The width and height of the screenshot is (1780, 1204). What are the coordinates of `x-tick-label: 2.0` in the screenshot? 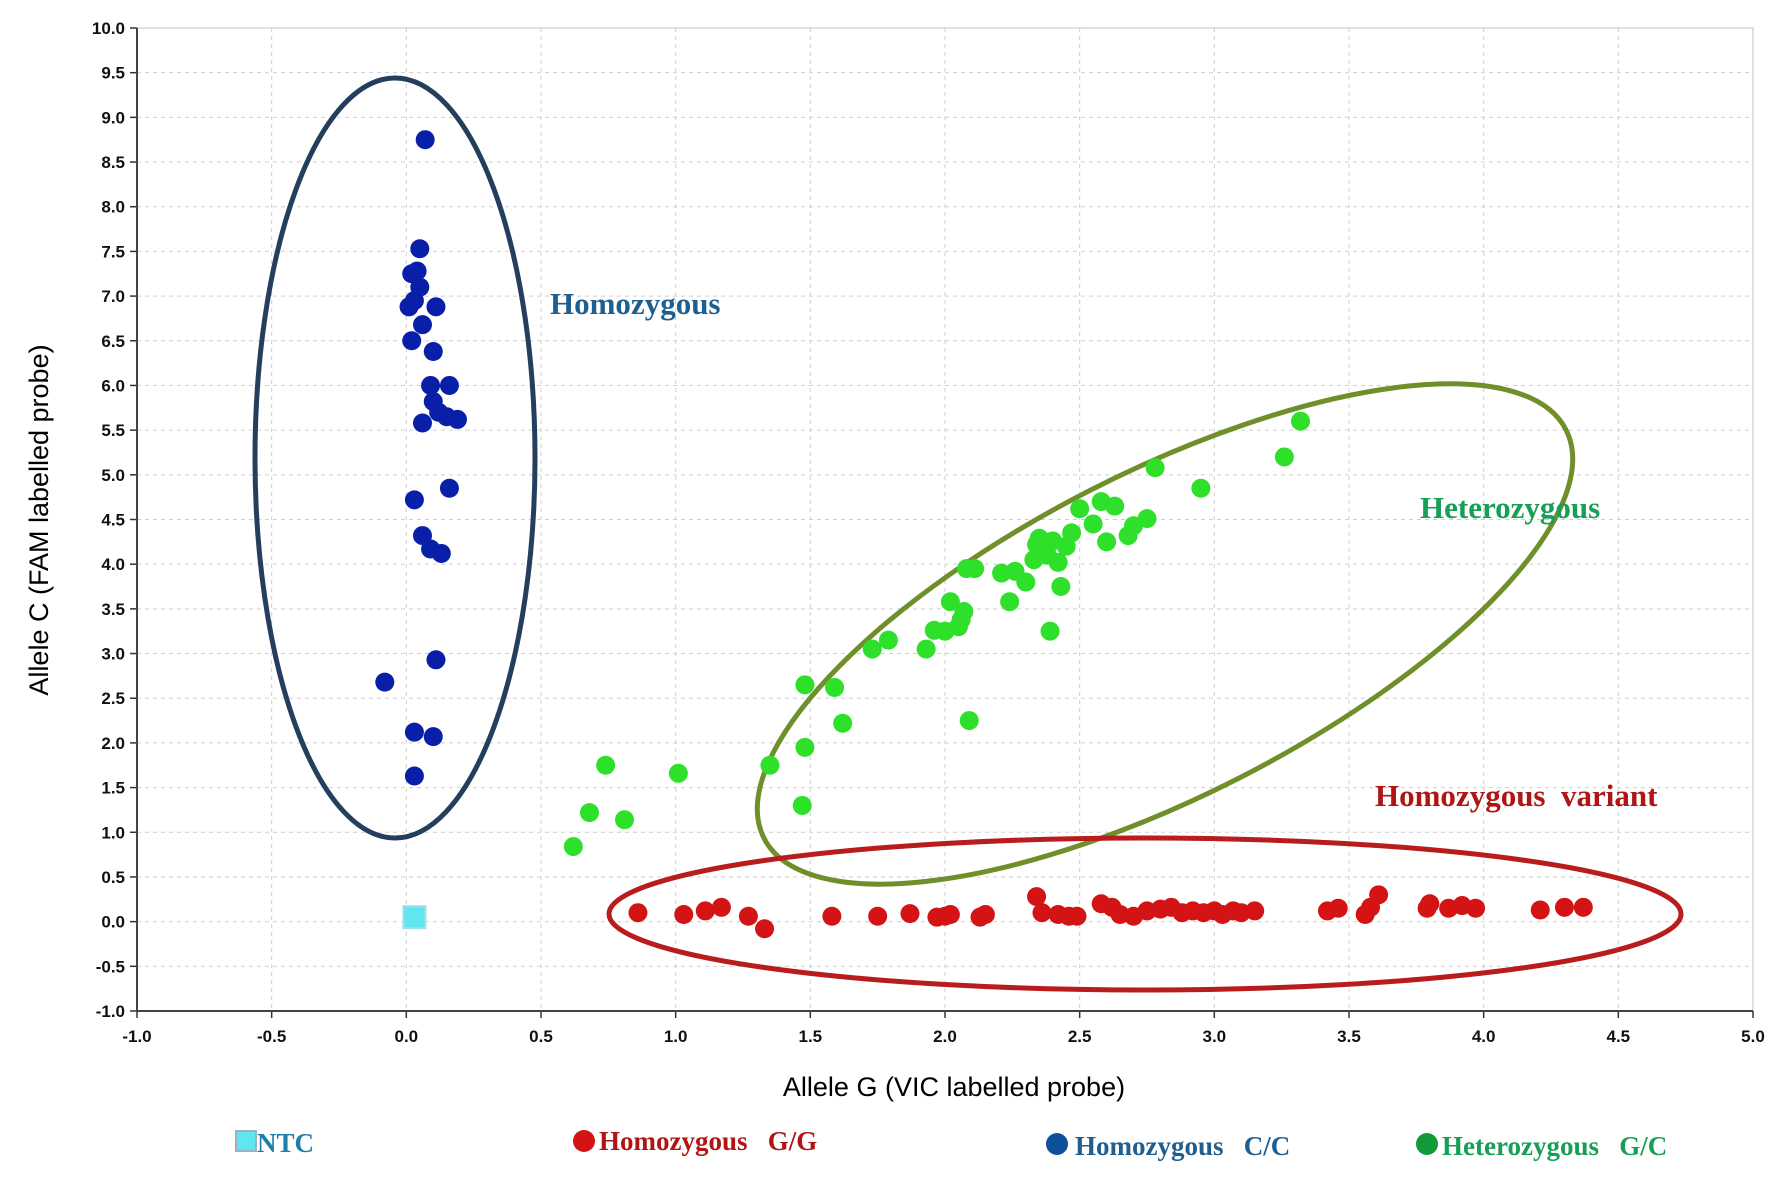 It's located at (945, 1036).